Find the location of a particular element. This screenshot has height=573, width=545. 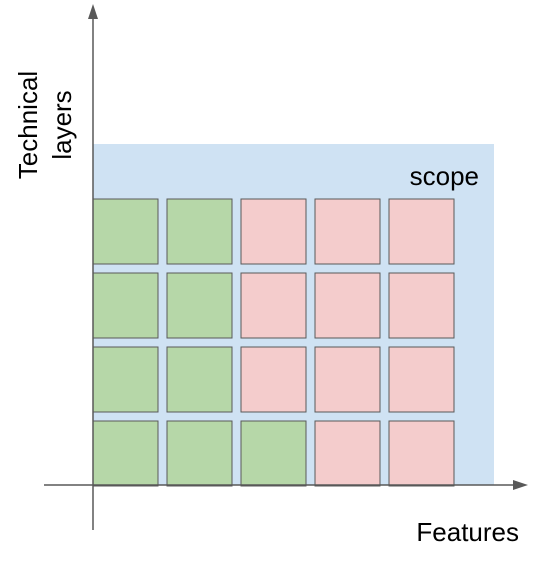

y-axis-arrowhead is located at coordinates (93, 11).